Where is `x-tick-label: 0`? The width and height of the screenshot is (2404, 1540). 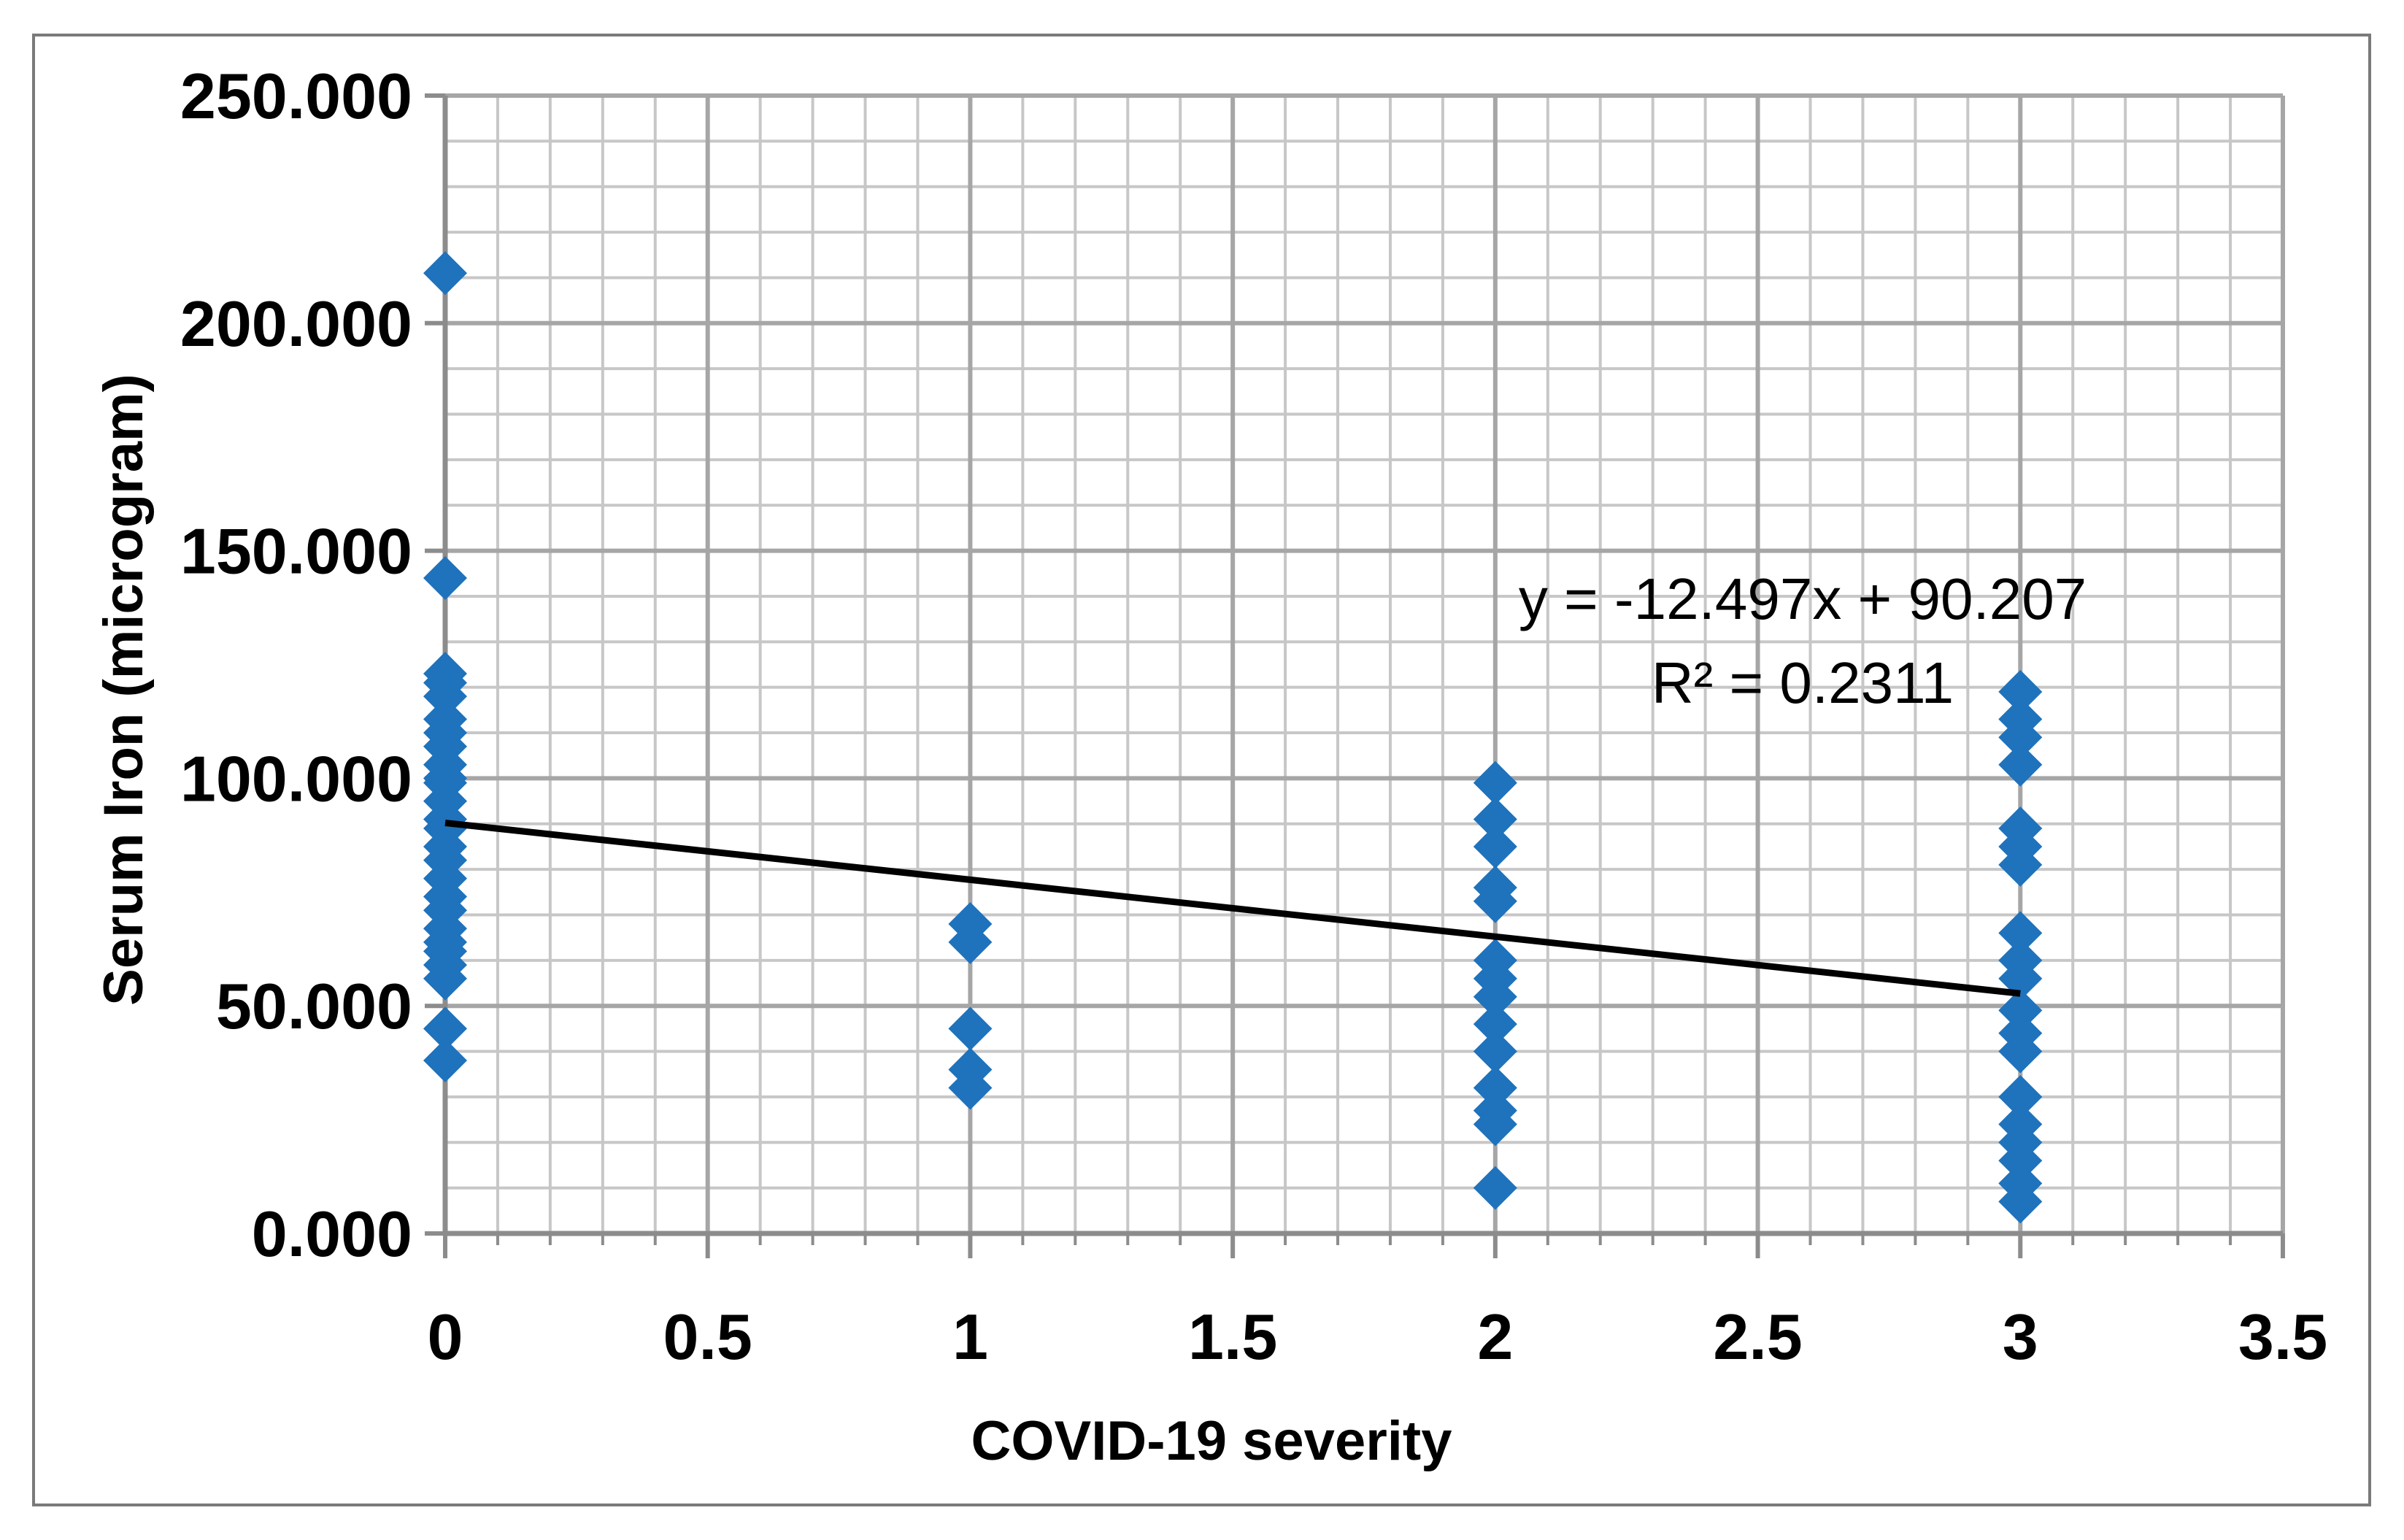
x-tick-label: 0 is located at coordinates (445, 1337).